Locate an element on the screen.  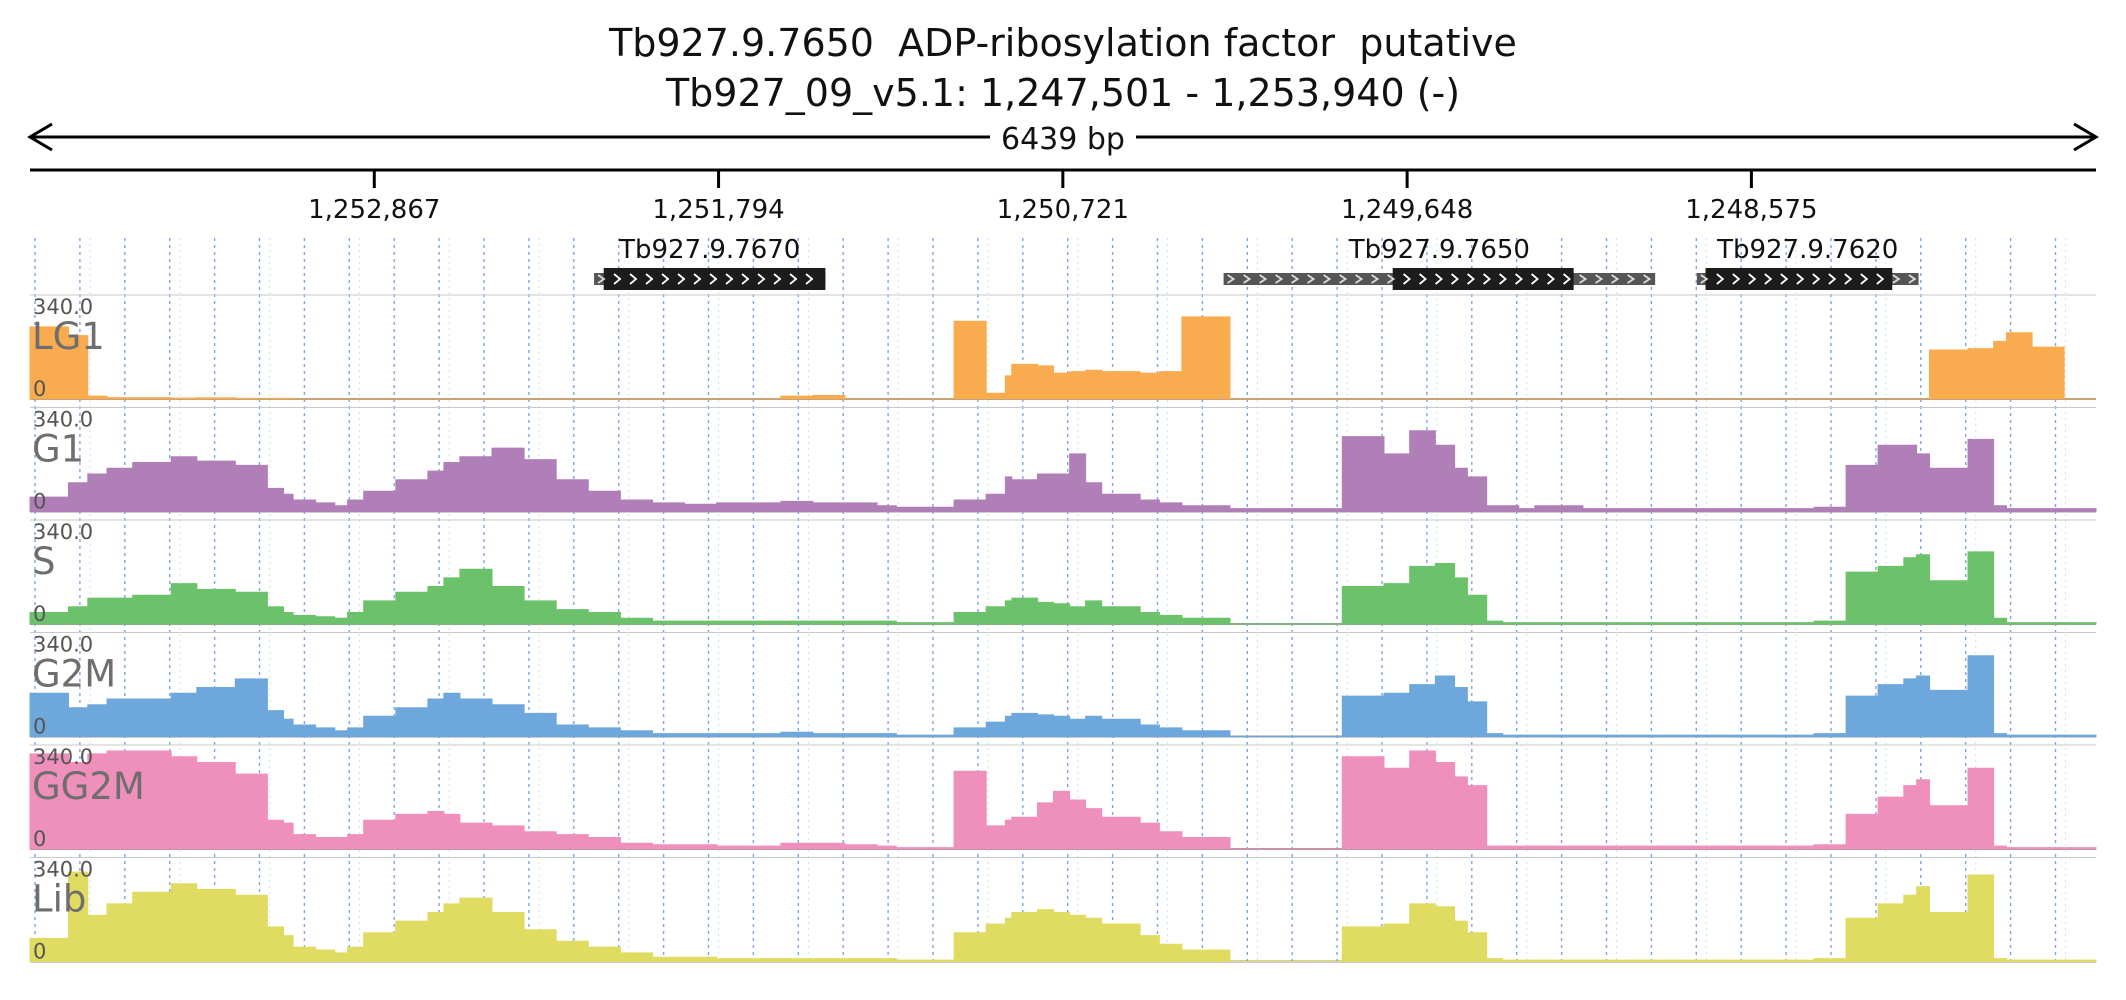
locus-title: Tb927_09_v5.1: 1,247,501 - 1,253,940 (-) is located at coordinates (1063, 93).